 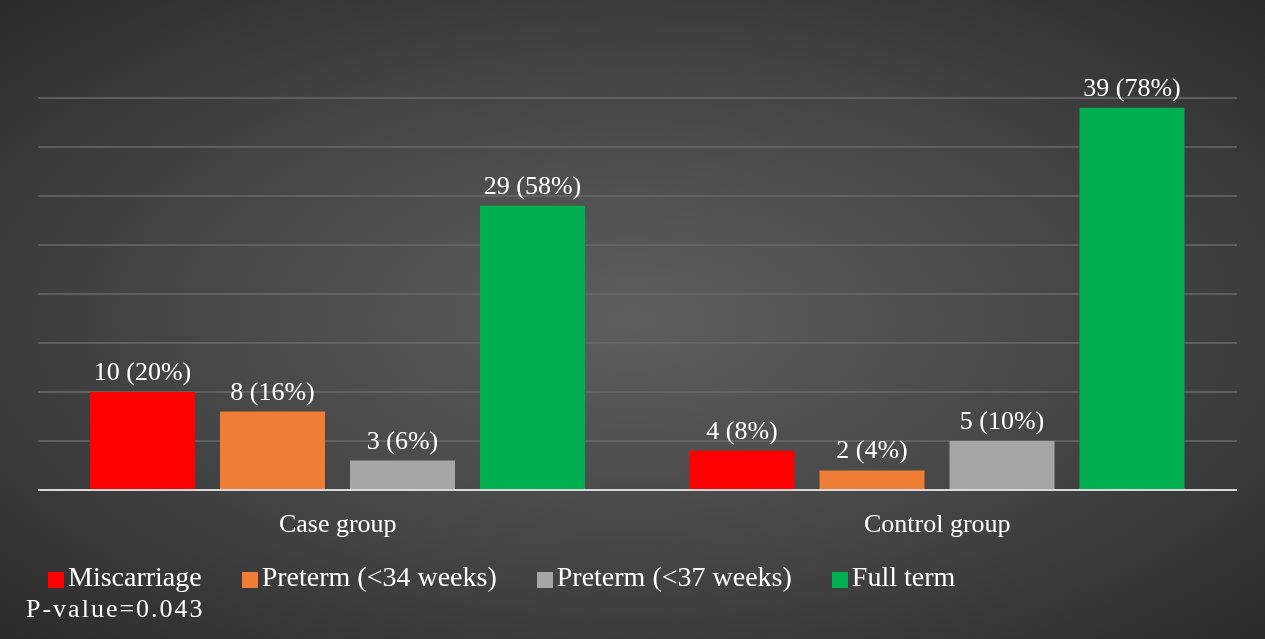 What do you see at coordinates (402, 440) in the screenshot?
I see `data-label: 3 (6%)` at bounding box center [402, 440].